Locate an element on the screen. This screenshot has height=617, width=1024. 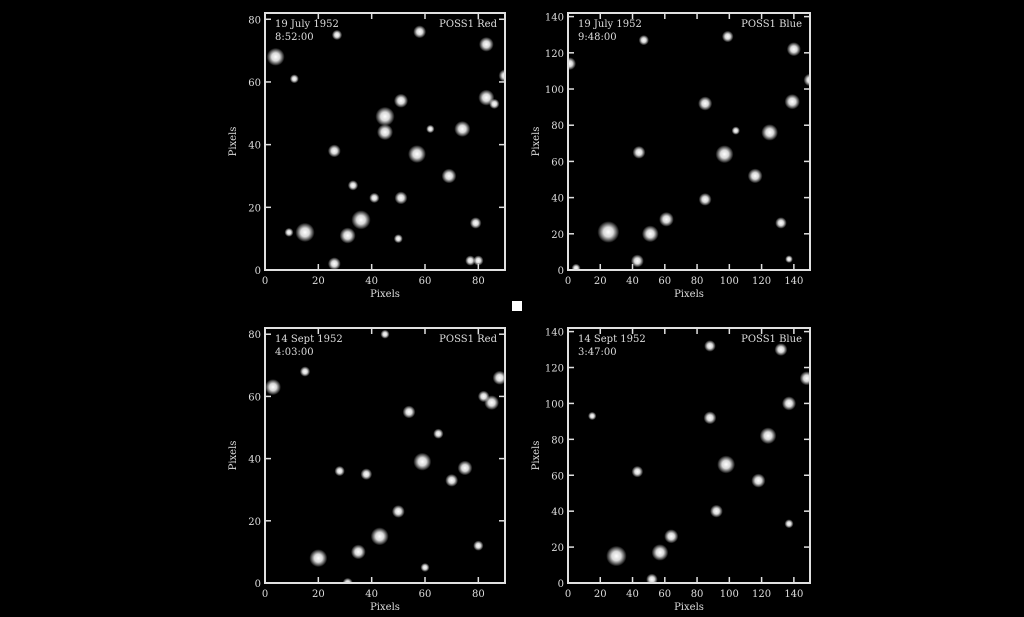
y-tick-label: 140 is located at coordinates (554, 18).